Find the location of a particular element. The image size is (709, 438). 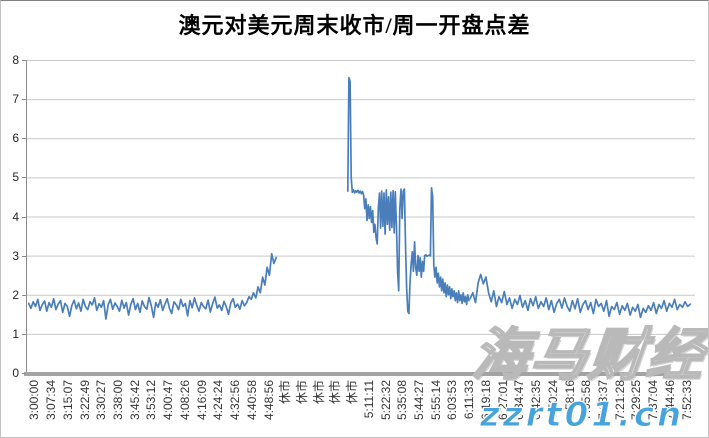

y-tick-label: 0 is located at coordinates (15, 373).